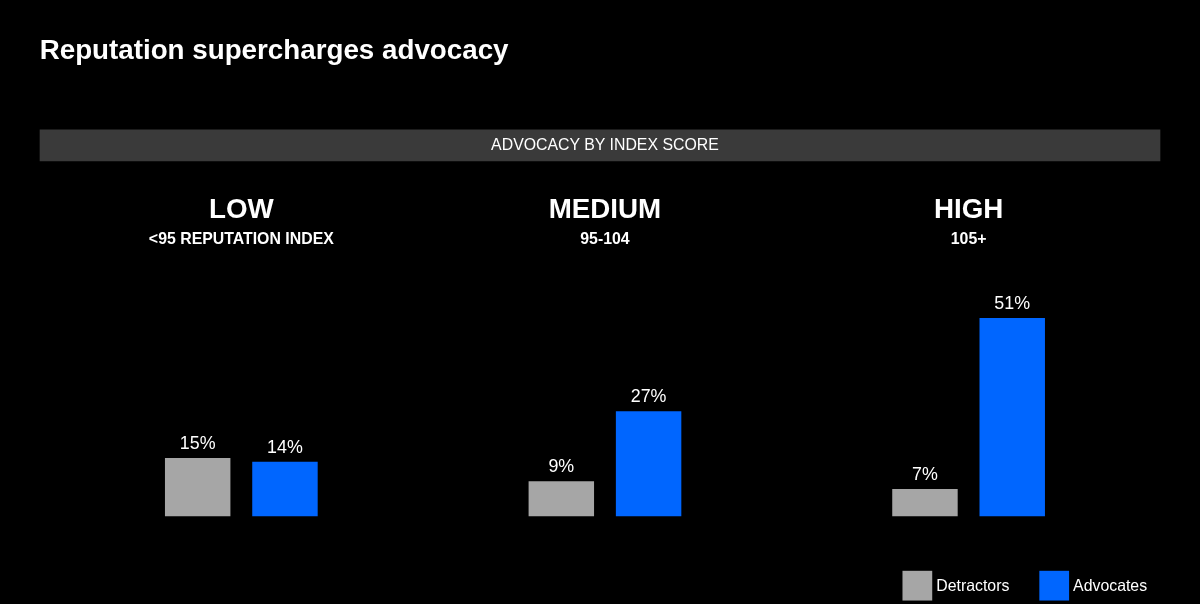  I want to click on x-tick-label: HIGH, so click(968, 209).